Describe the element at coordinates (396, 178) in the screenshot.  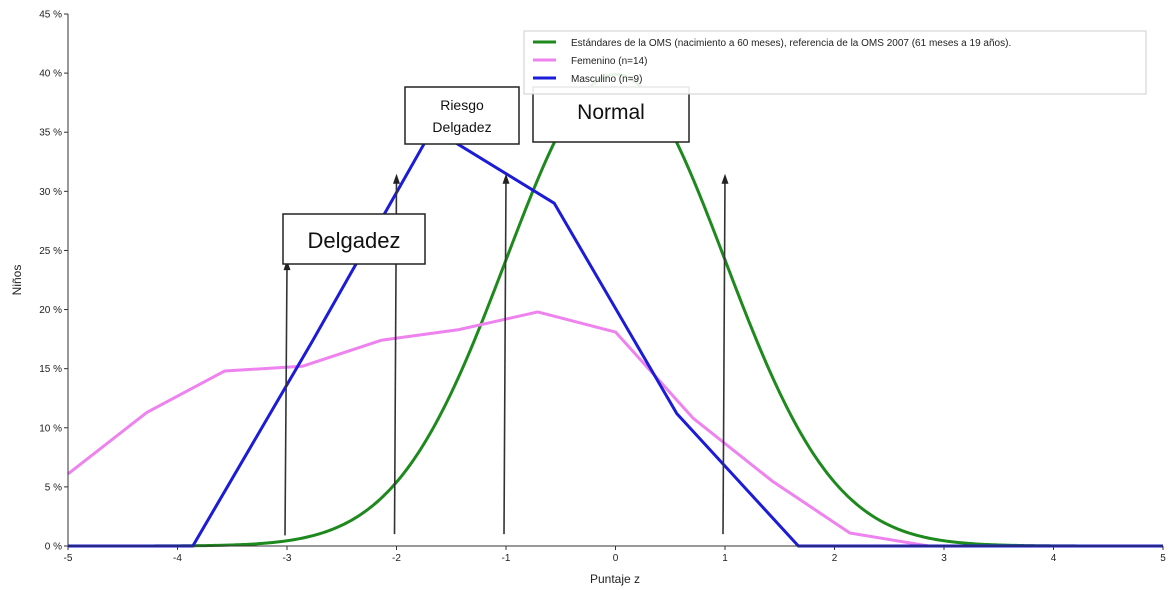
I see `annotation-arrow-1-head` at that location.